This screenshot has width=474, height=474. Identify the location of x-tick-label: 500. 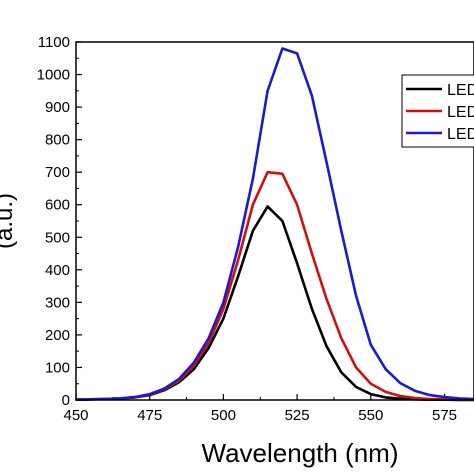
(223, 415).